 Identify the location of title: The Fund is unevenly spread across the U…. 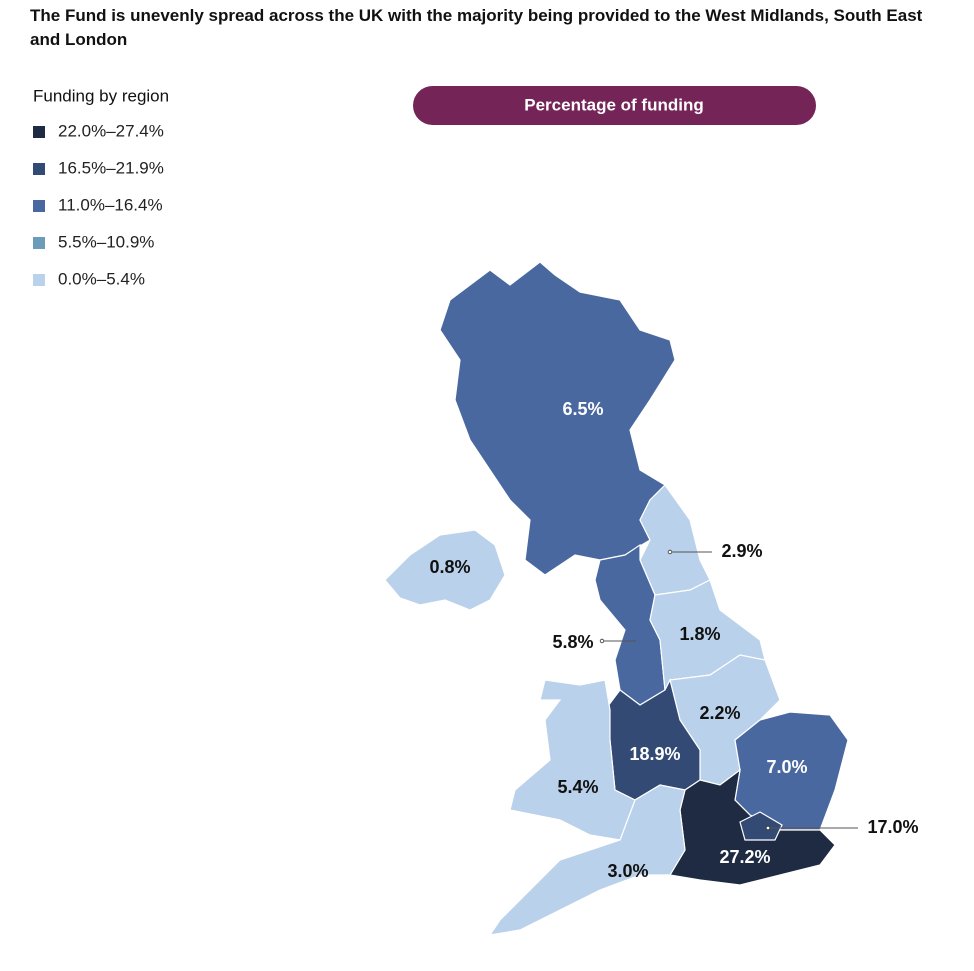
(476, 27).